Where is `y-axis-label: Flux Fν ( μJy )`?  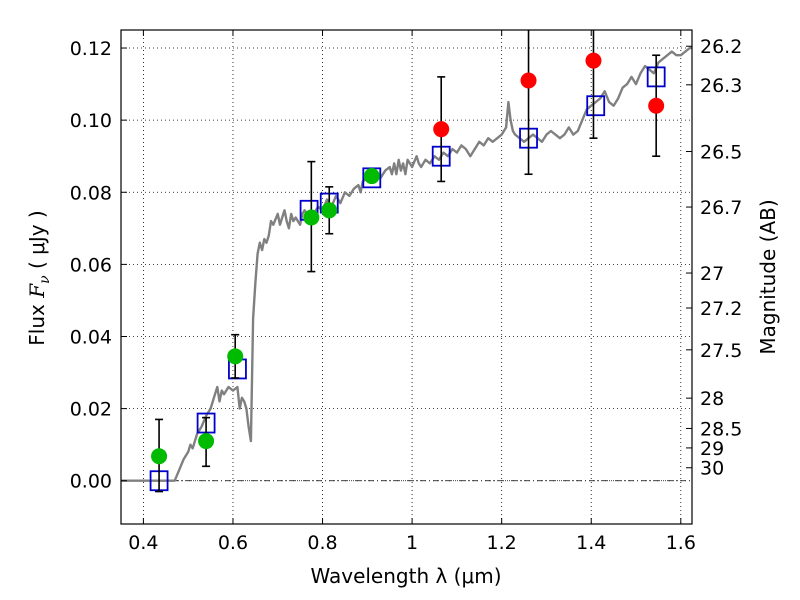
y-axis-label: Flux Fν ( μJy ) is located at coordinates (39, 277).